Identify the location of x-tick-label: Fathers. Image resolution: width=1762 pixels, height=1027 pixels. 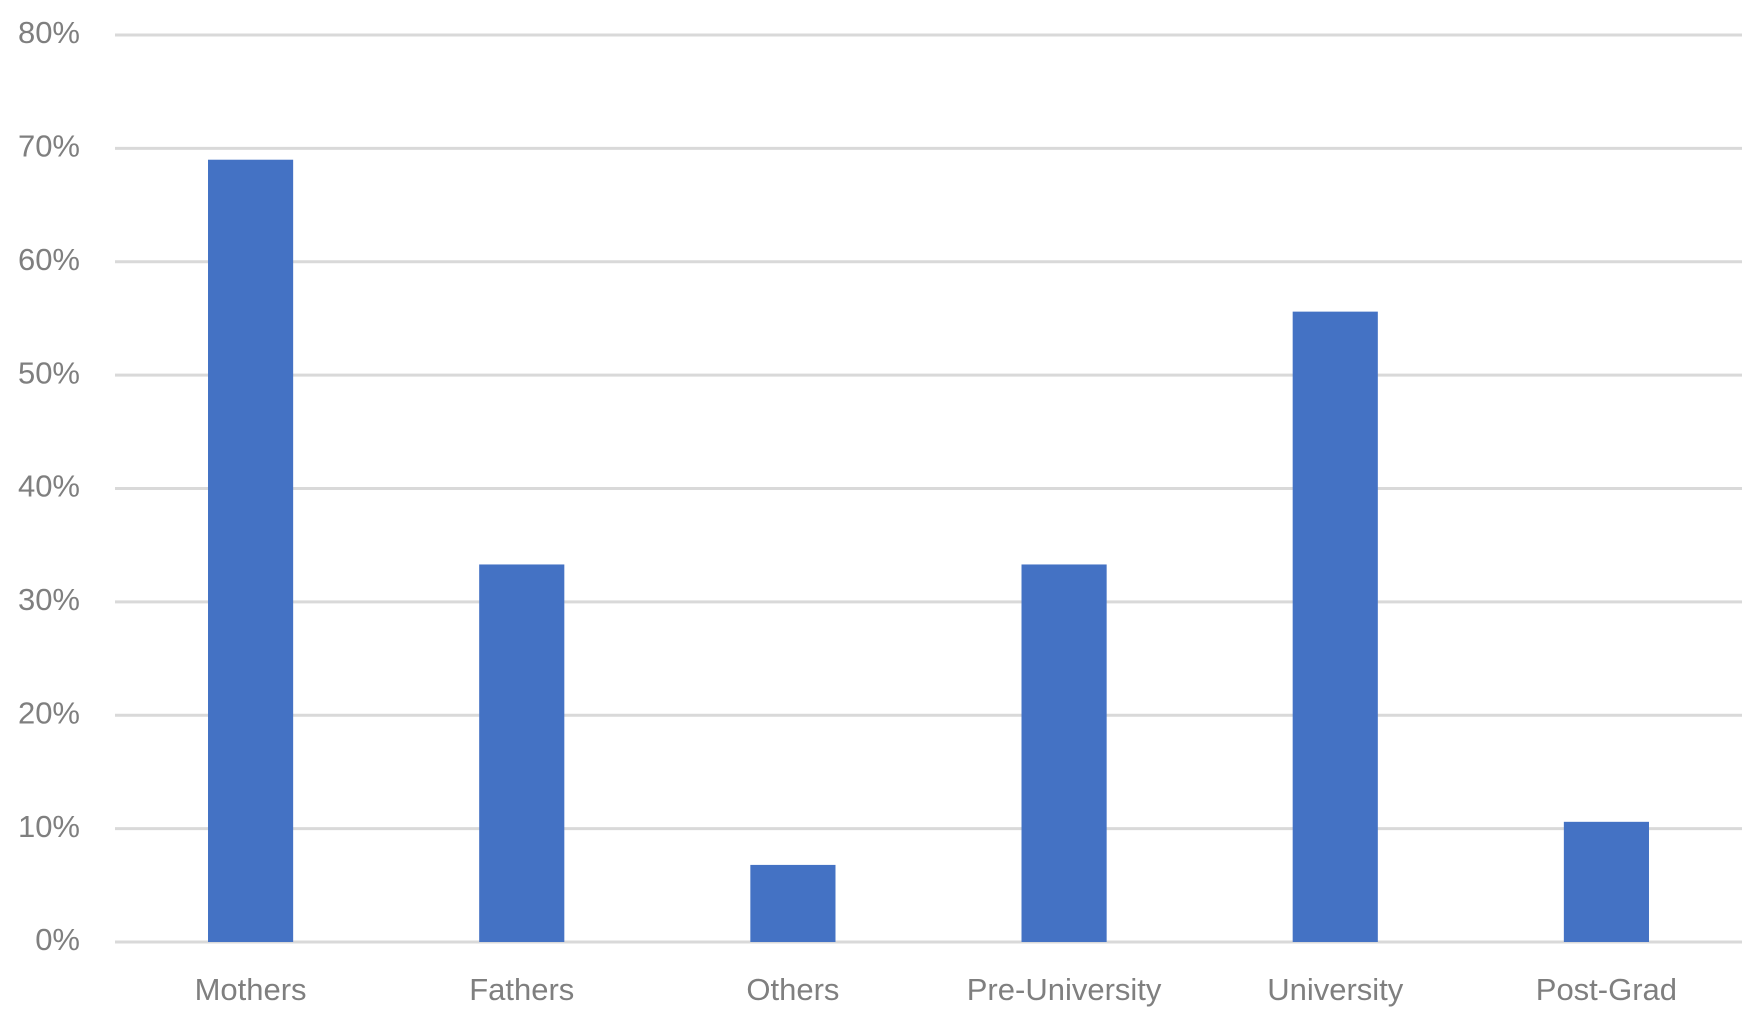
(521, 989).